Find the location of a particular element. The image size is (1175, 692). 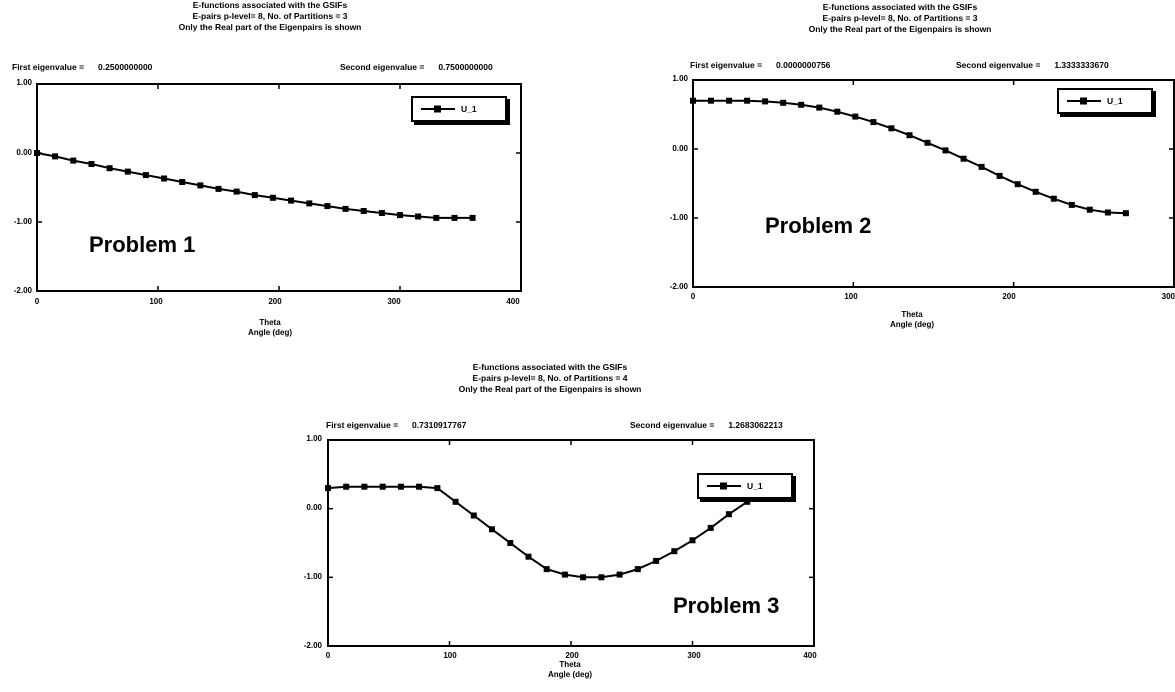

problem-label: Problem 2 is located at coordinates (818, 225).